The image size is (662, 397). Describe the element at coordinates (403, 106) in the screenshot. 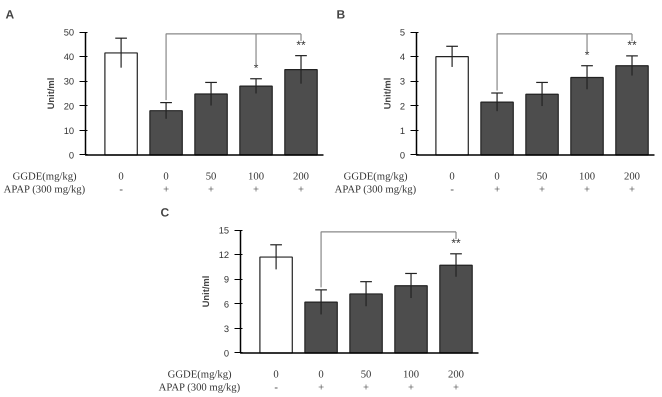

I see `y-tick-label: 2` at that location.